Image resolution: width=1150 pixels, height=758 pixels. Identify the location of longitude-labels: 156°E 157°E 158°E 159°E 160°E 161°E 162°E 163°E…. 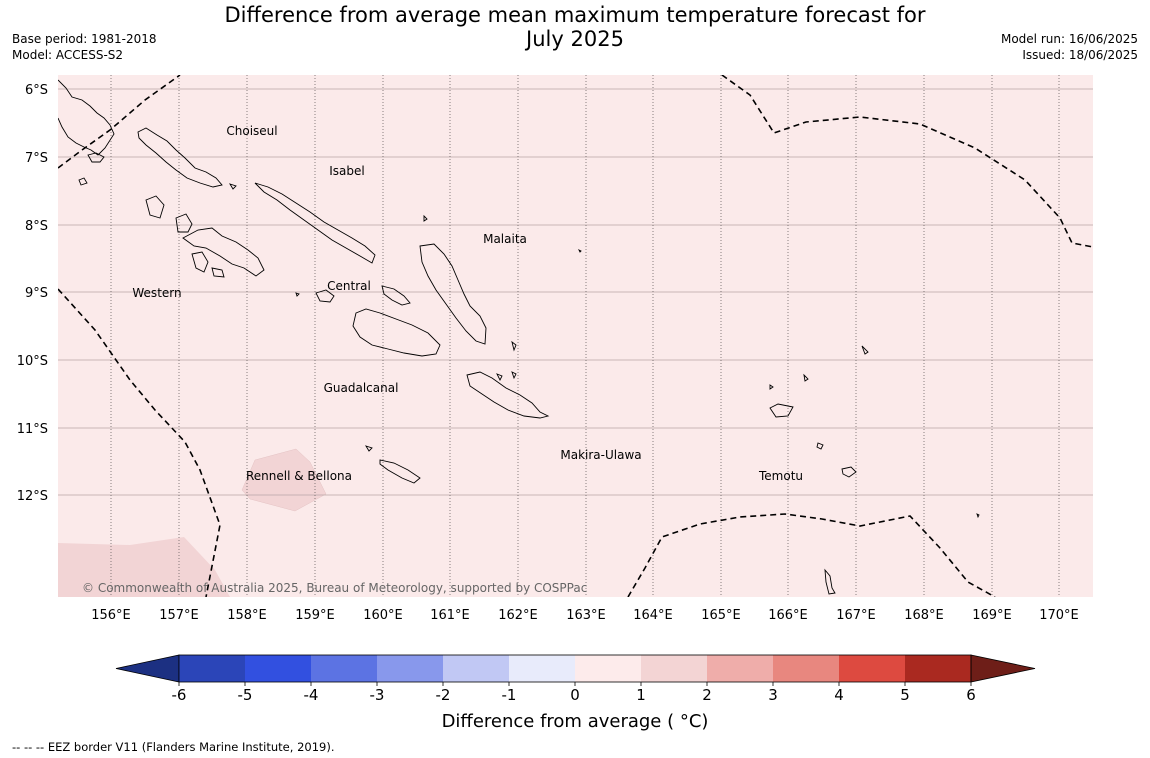
(585, 615).